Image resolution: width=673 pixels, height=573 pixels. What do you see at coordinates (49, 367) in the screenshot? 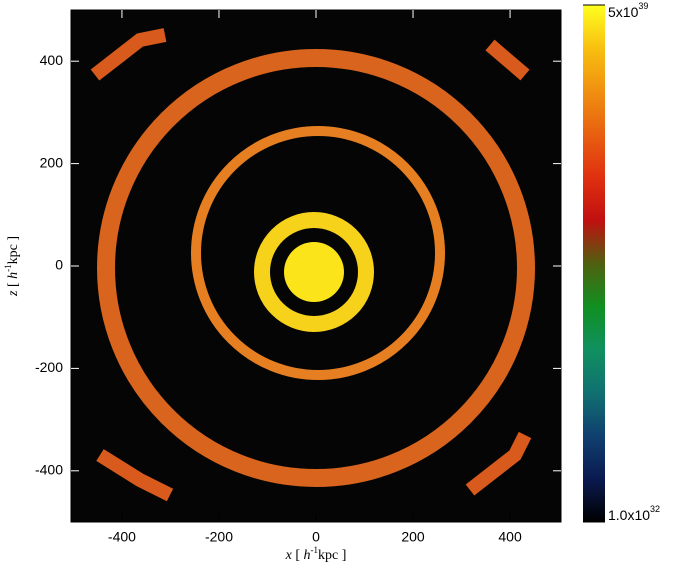
I see `y-tick-label: -200` at bounding box center [49, 367].